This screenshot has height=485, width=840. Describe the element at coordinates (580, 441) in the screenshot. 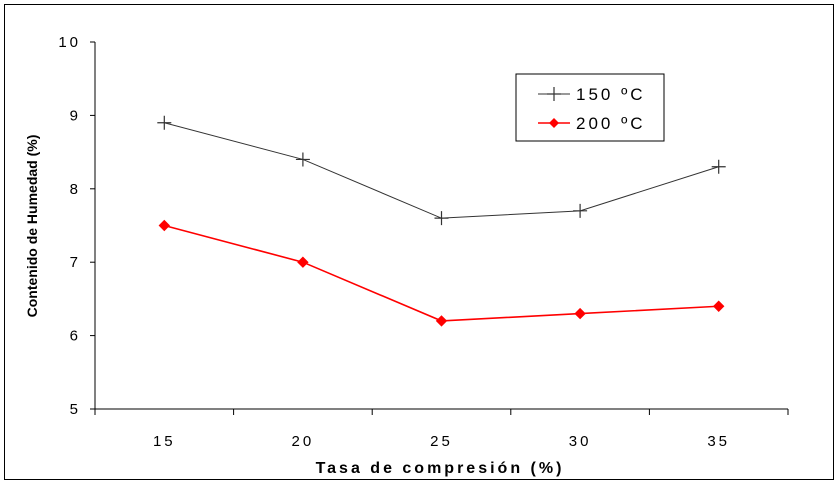

I see `x-tick-label: 30` at that location.